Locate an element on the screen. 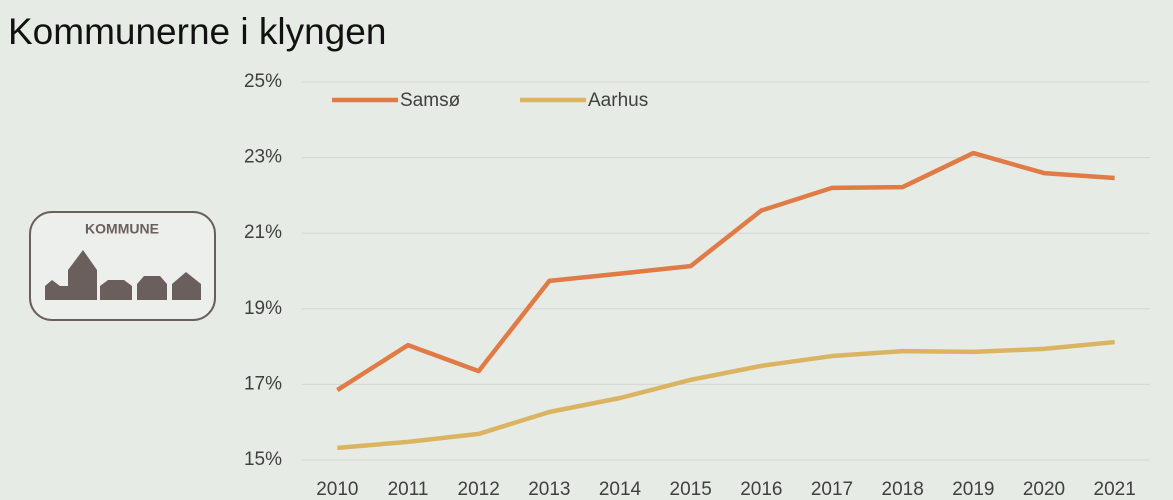 The image size is (1173, 500). x-tick-label: 2012 is located at coordinates (479, 489).